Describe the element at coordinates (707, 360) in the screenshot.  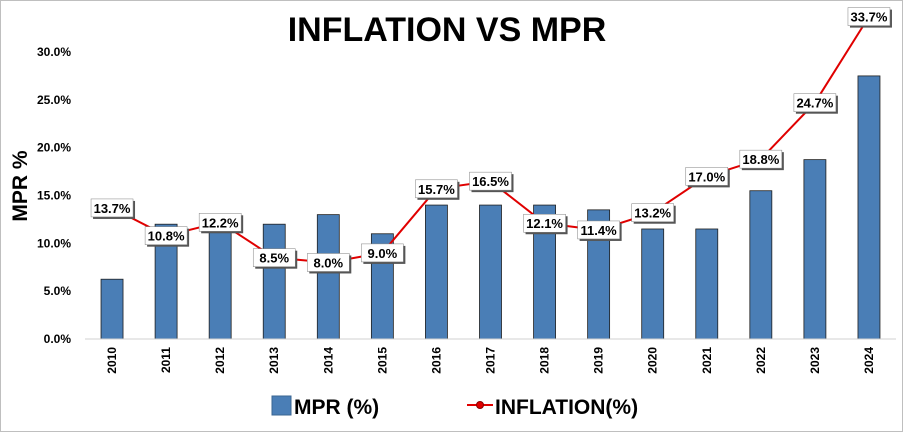
I see `x-tick-label: 2021` at that location.